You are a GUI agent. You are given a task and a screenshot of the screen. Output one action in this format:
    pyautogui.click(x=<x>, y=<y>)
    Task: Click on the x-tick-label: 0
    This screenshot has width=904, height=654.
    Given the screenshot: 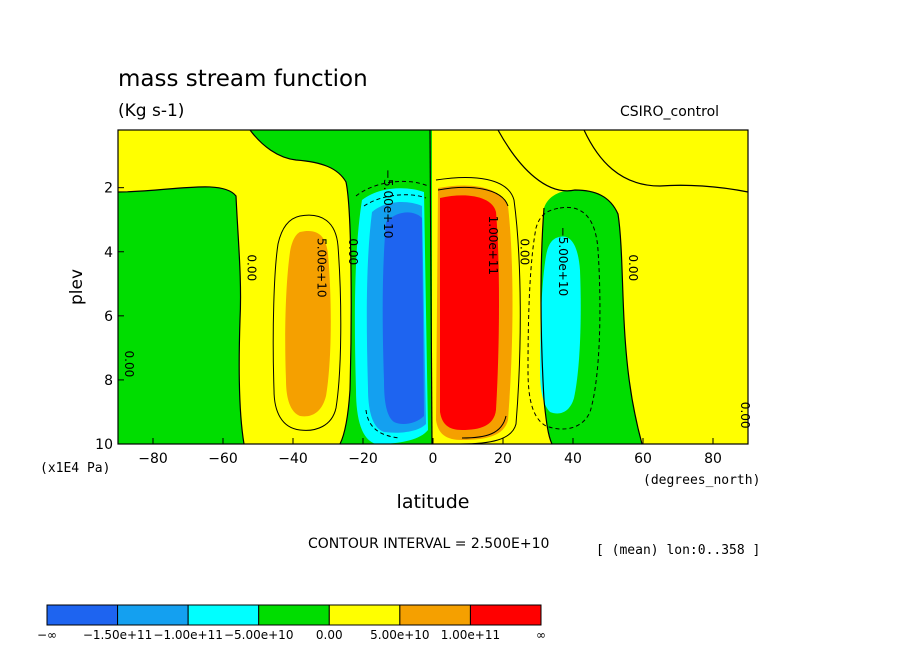 What is the action you would take?
    pyautogui.click(x=433, y=459)
    